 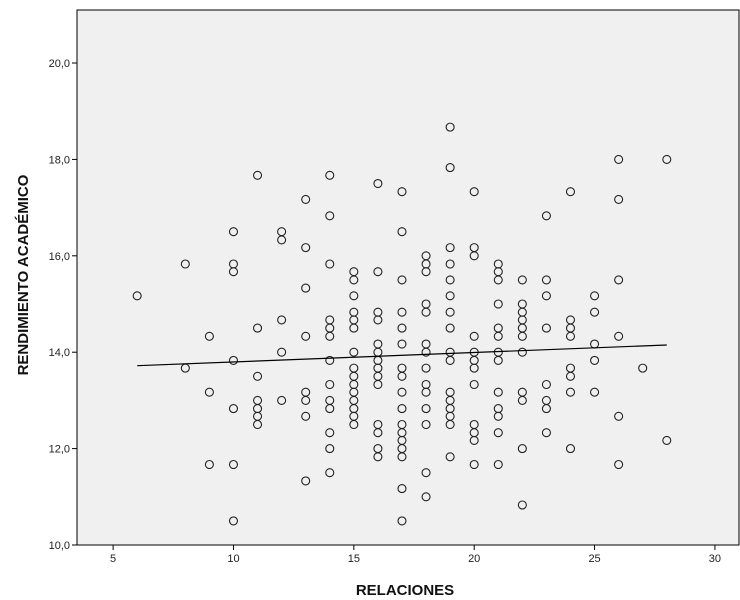 What do you see at coordinates (59, 257) in the screenshot?
I see `y-tick-label: 16,0` at bounding box center [59, 257].